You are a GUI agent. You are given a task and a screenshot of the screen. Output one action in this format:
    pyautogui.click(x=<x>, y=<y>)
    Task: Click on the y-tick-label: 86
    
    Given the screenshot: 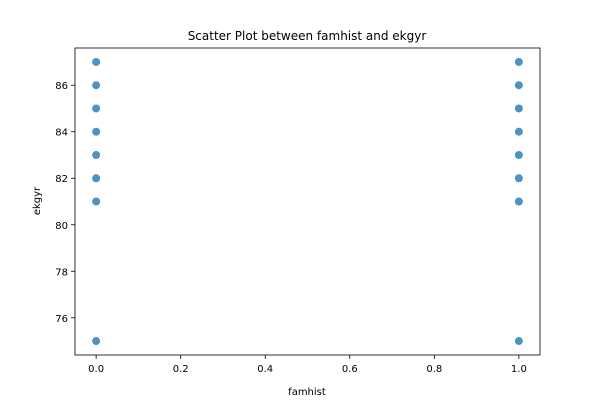 What is the action you would take?
    pyautogui.click(x=61, y=86)
    